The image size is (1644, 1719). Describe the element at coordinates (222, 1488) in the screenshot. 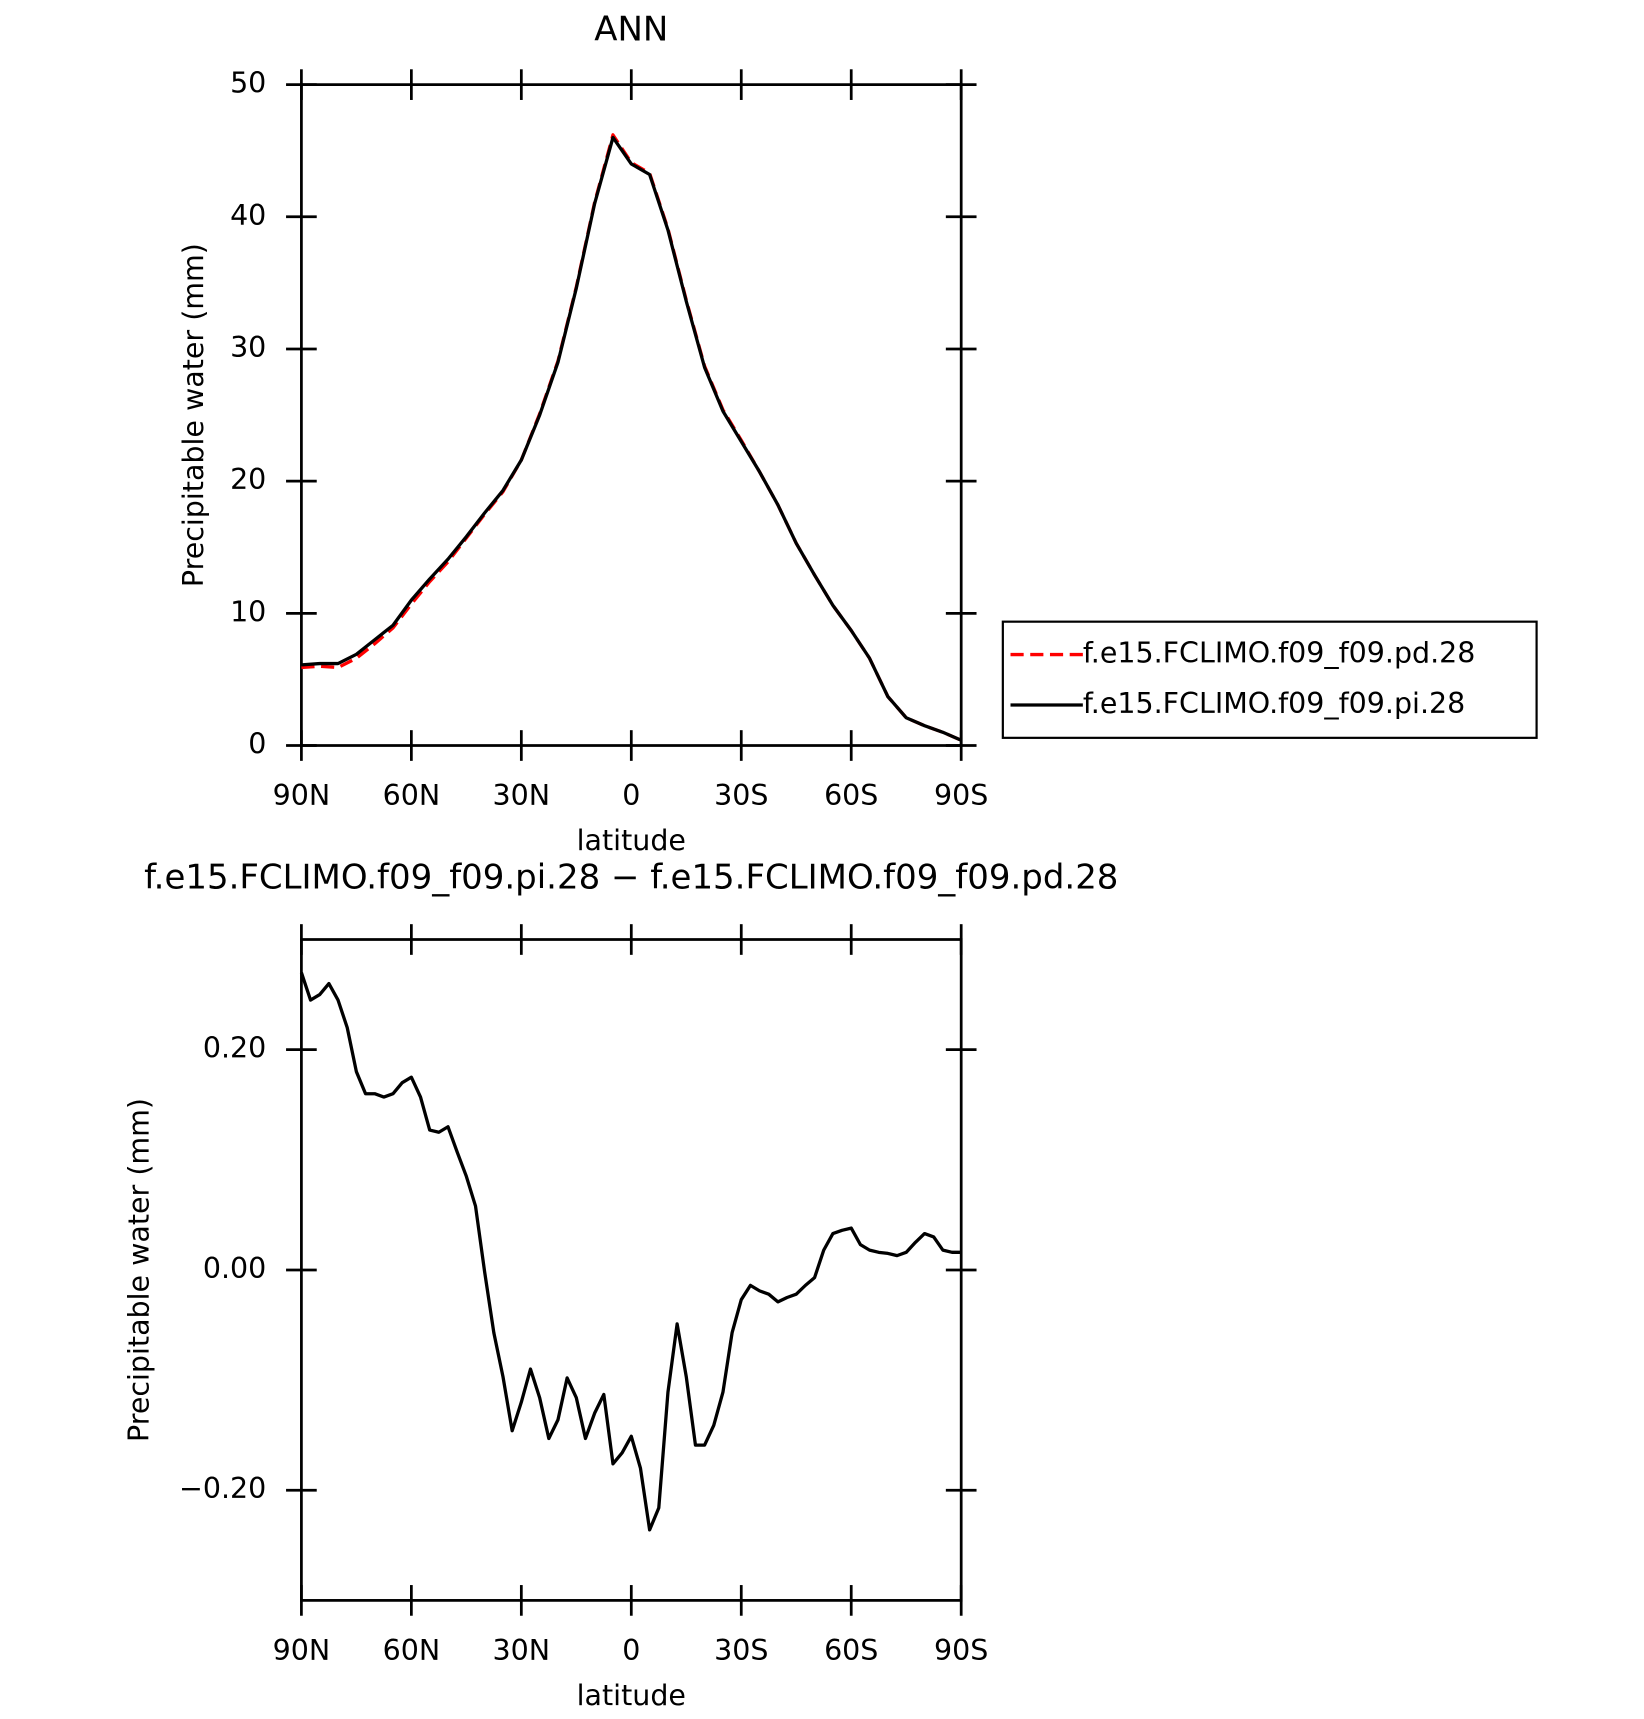

I see `y-tick-label: −0.20` at that location.